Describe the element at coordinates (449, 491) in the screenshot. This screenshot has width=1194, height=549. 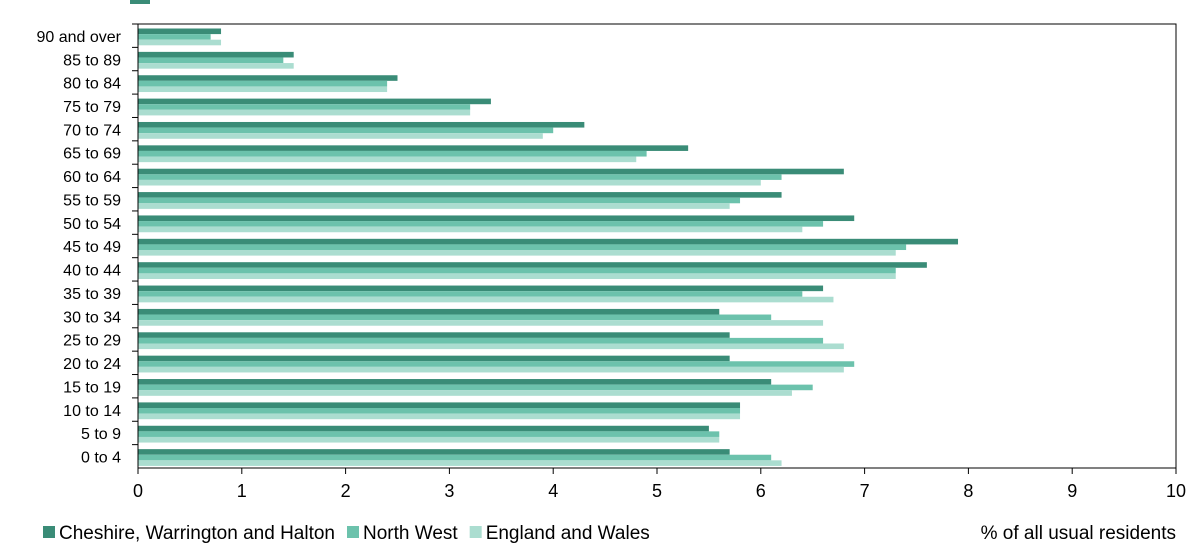
I see `x-tick-label: 3` at that location.